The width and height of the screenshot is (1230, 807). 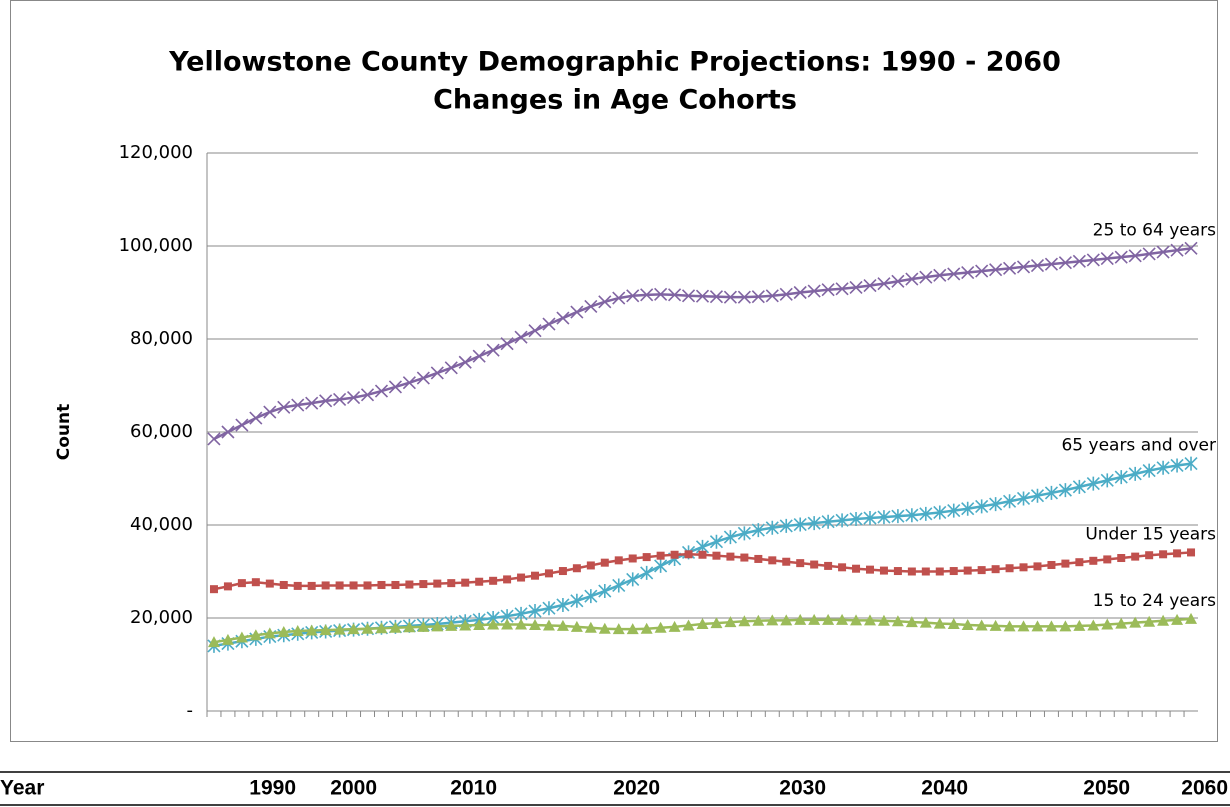 I want to click on y-axis-label: Count, so click(x=64, y=432).